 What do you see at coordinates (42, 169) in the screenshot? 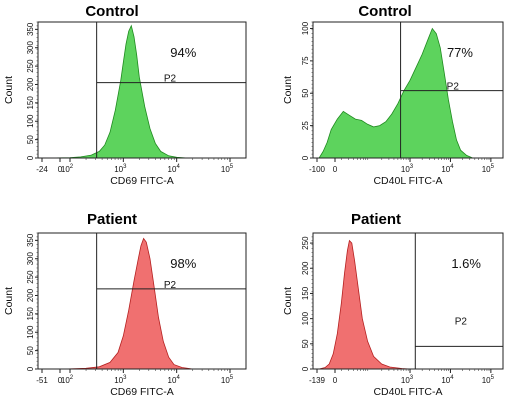
I see `x-tick-label: -24` at bounding box center [42, 169].